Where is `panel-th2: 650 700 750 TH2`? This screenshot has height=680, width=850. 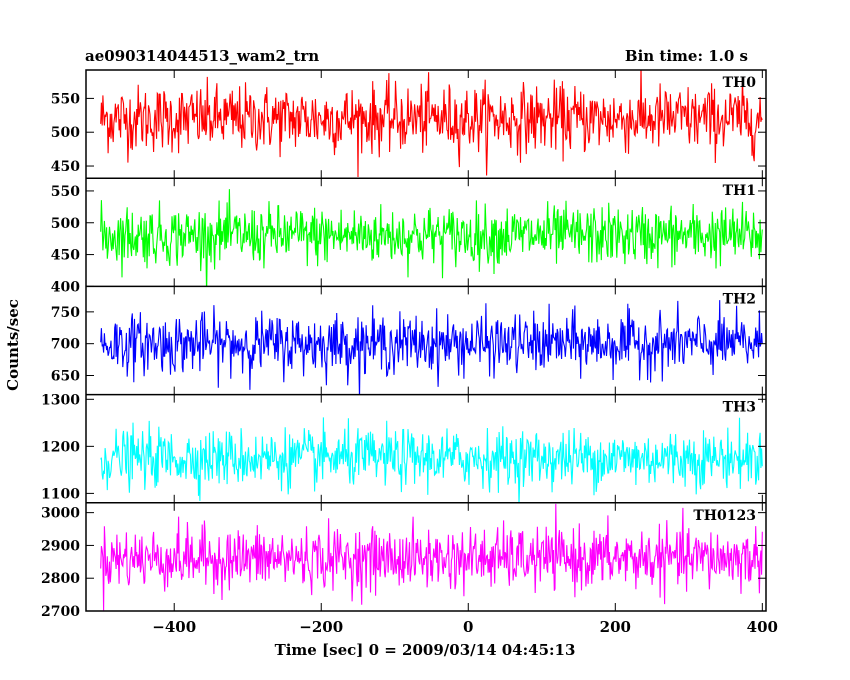
panel-th2: 650 700 750 TH2 is located at coordinates (408, 340).